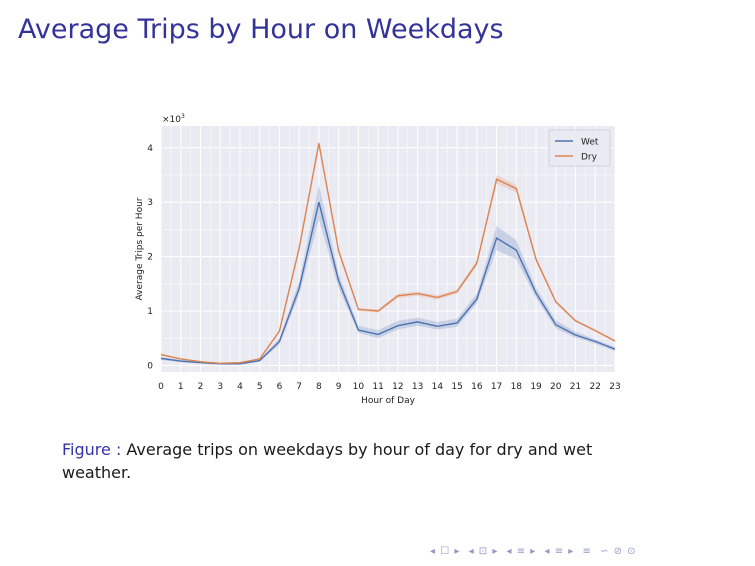 This screenshot has height=566, width=755. Describe the element at coordinates (319, 387) in the screenshot. I see `x-tick-label: 8` at that location.